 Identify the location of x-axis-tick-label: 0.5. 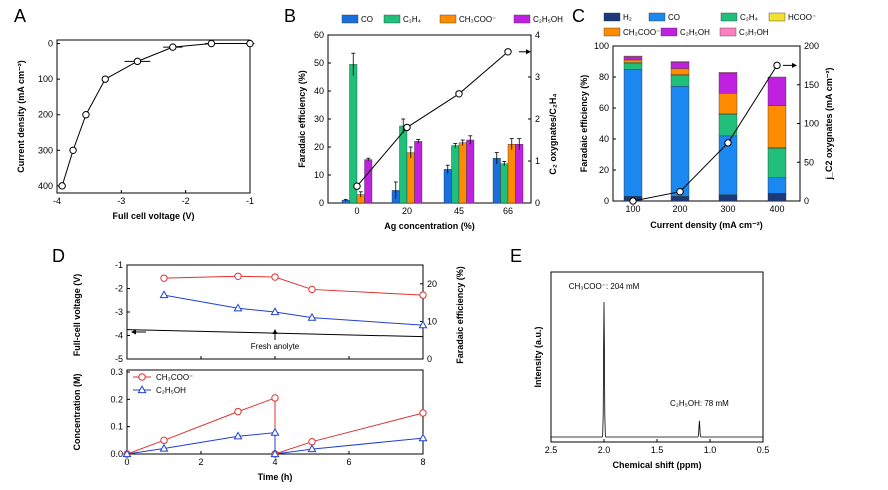
(763, 450).